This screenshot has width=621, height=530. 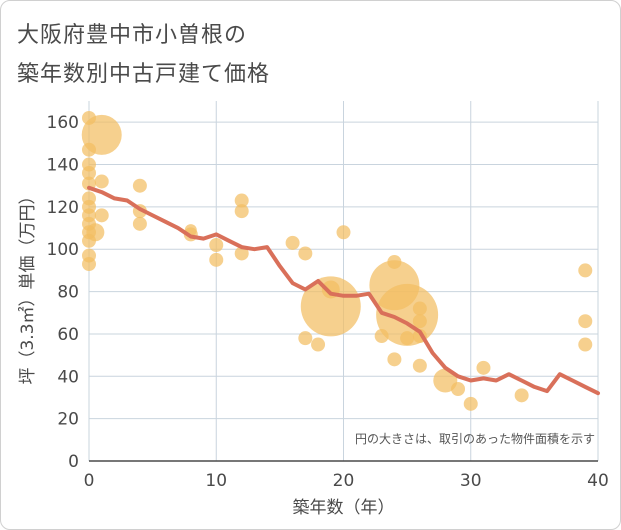 What do you see at coordinates (89, 481) in the screenshot?
I see `x-tick-label: 0` at bounding box center [89, 481].